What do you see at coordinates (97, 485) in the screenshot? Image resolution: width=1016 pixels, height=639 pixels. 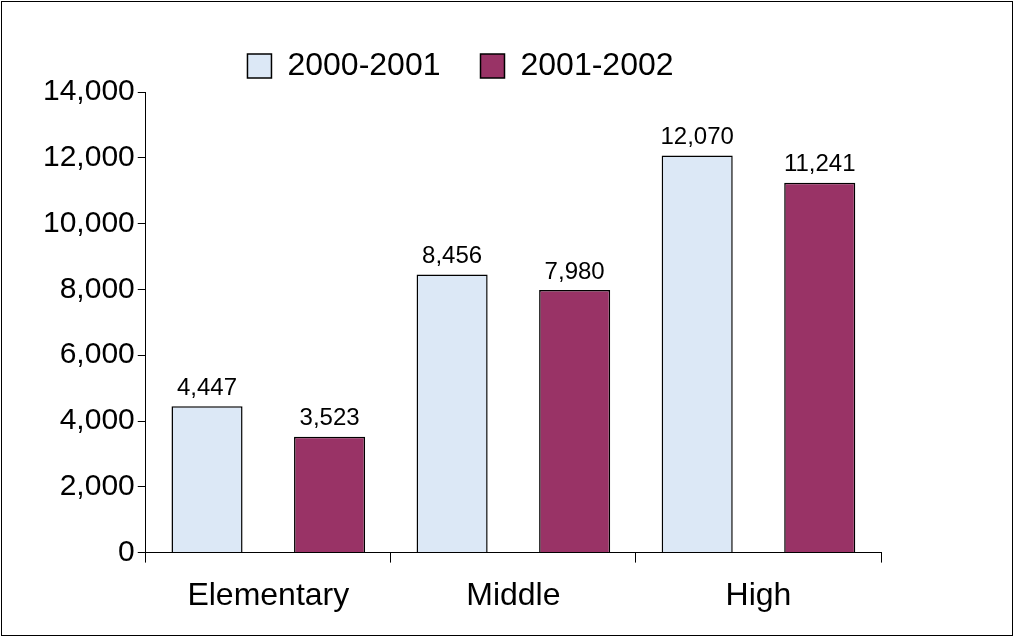 I see `y-tick-label: 2,000` at bounding box center [97, 485].